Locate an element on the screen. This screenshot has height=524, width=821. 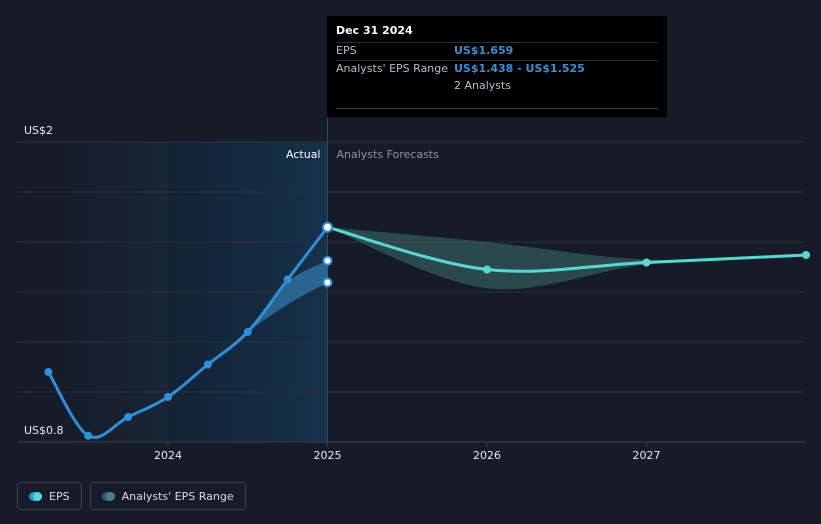
chart-legend: EPS Analysts' EPS Range is located at coordinates (131, 496).